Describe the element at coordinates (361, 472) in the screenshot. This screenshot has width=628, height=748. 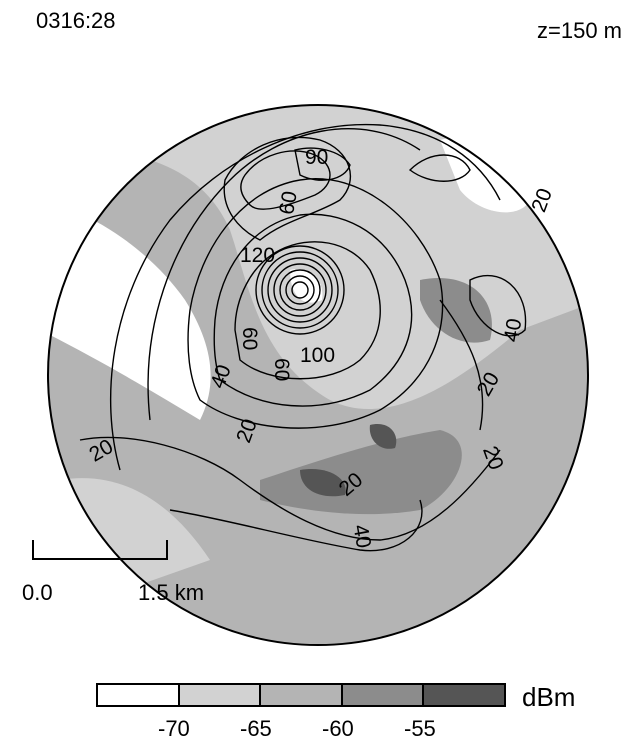
I see `shading-dark-band` at that location.